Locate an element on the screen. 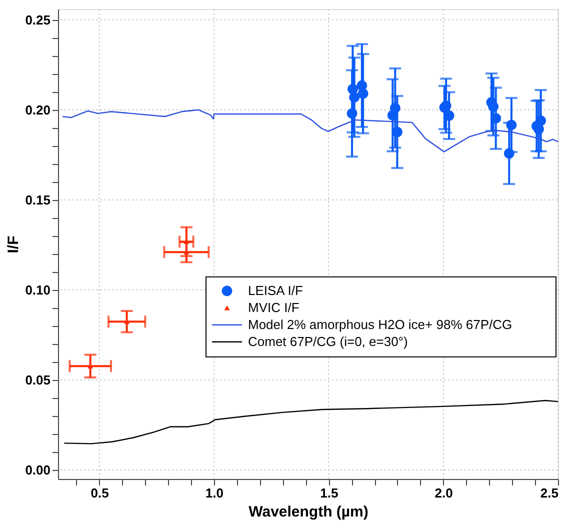 The image size is (587, 527). x-tick-label: 2.0 is located at coordinates (443, 493).